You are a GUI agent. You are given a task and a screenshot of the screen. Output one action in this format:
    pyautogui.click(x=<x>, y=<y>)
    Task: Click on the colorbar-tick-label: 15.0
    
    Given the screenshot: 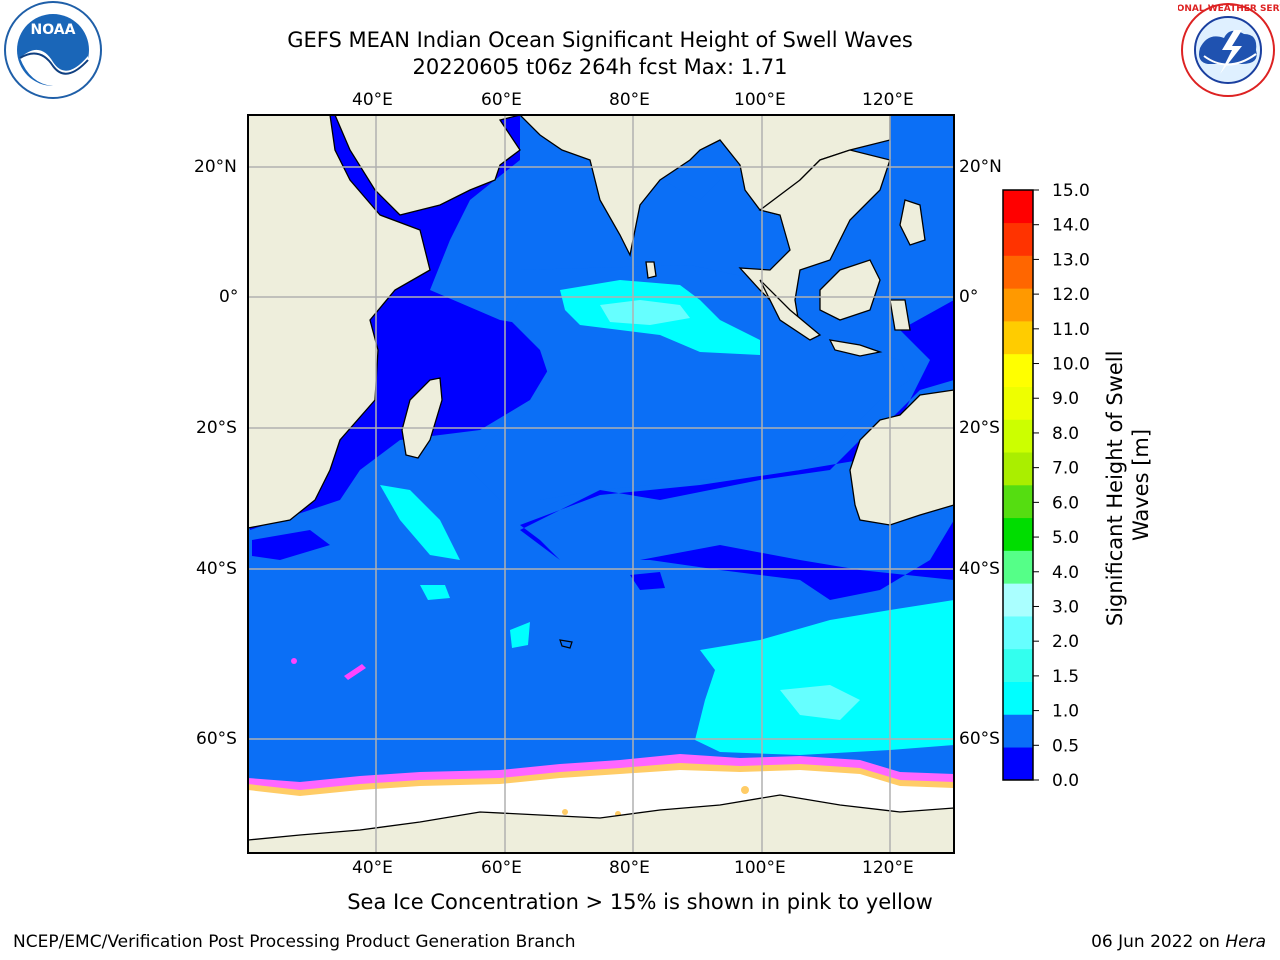 What is the action you would take?
    pyautogui.click(x=1071, y=191)
    